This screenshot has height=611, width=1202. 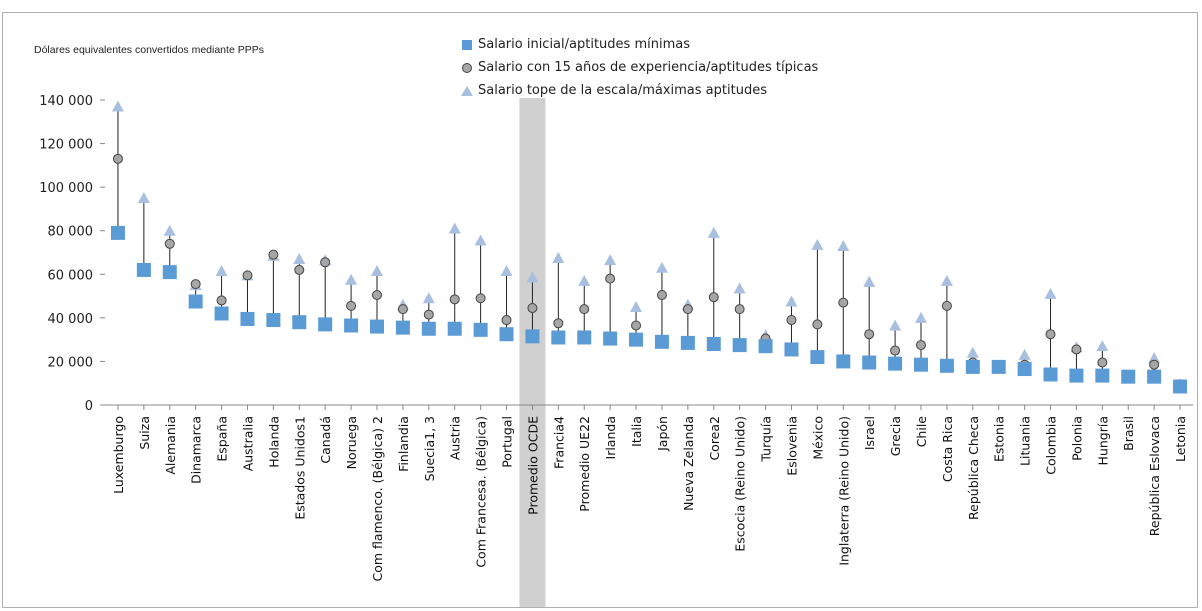 I want to click on x-category-label: Estados Unidos1, so click(x=299, y=468).